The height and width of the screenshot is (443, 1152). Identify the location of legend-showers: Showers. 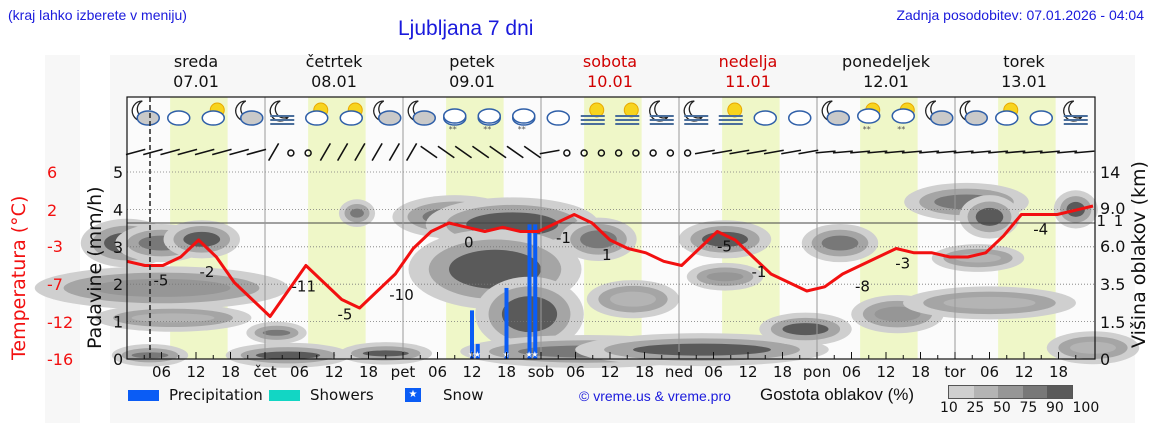
(321, 395).